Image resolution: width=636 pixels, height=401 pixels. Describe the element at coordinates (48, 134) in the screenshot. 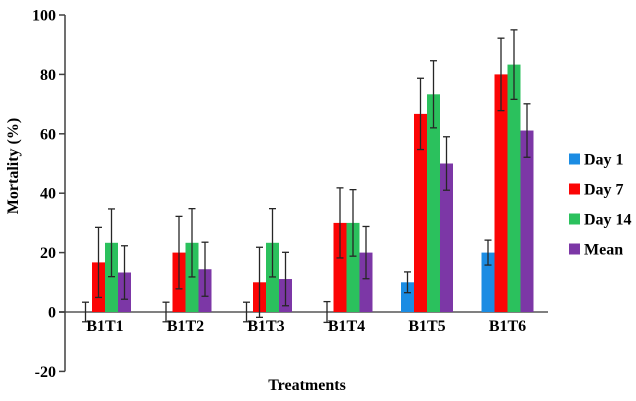

I see `y-tick-label: 60` at that location.